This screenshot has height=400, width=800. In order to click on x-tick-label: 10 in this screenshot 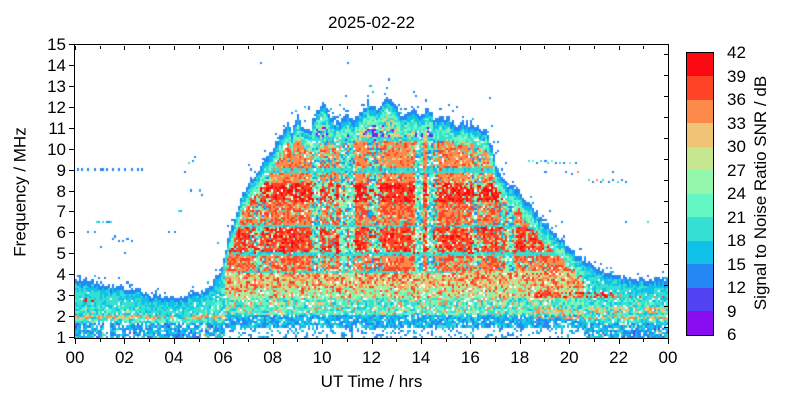, I will do `click(322, 357)`.